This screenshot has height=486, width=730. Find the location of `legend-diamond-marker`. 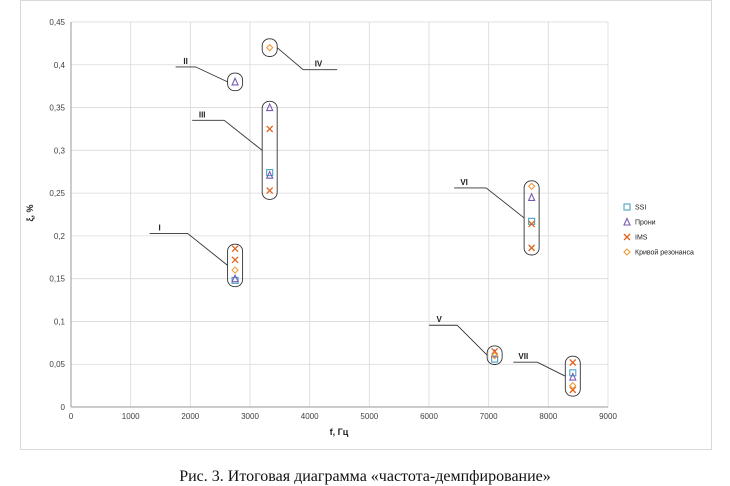

legend-diamond-marker is located at coordinates (627, 252).